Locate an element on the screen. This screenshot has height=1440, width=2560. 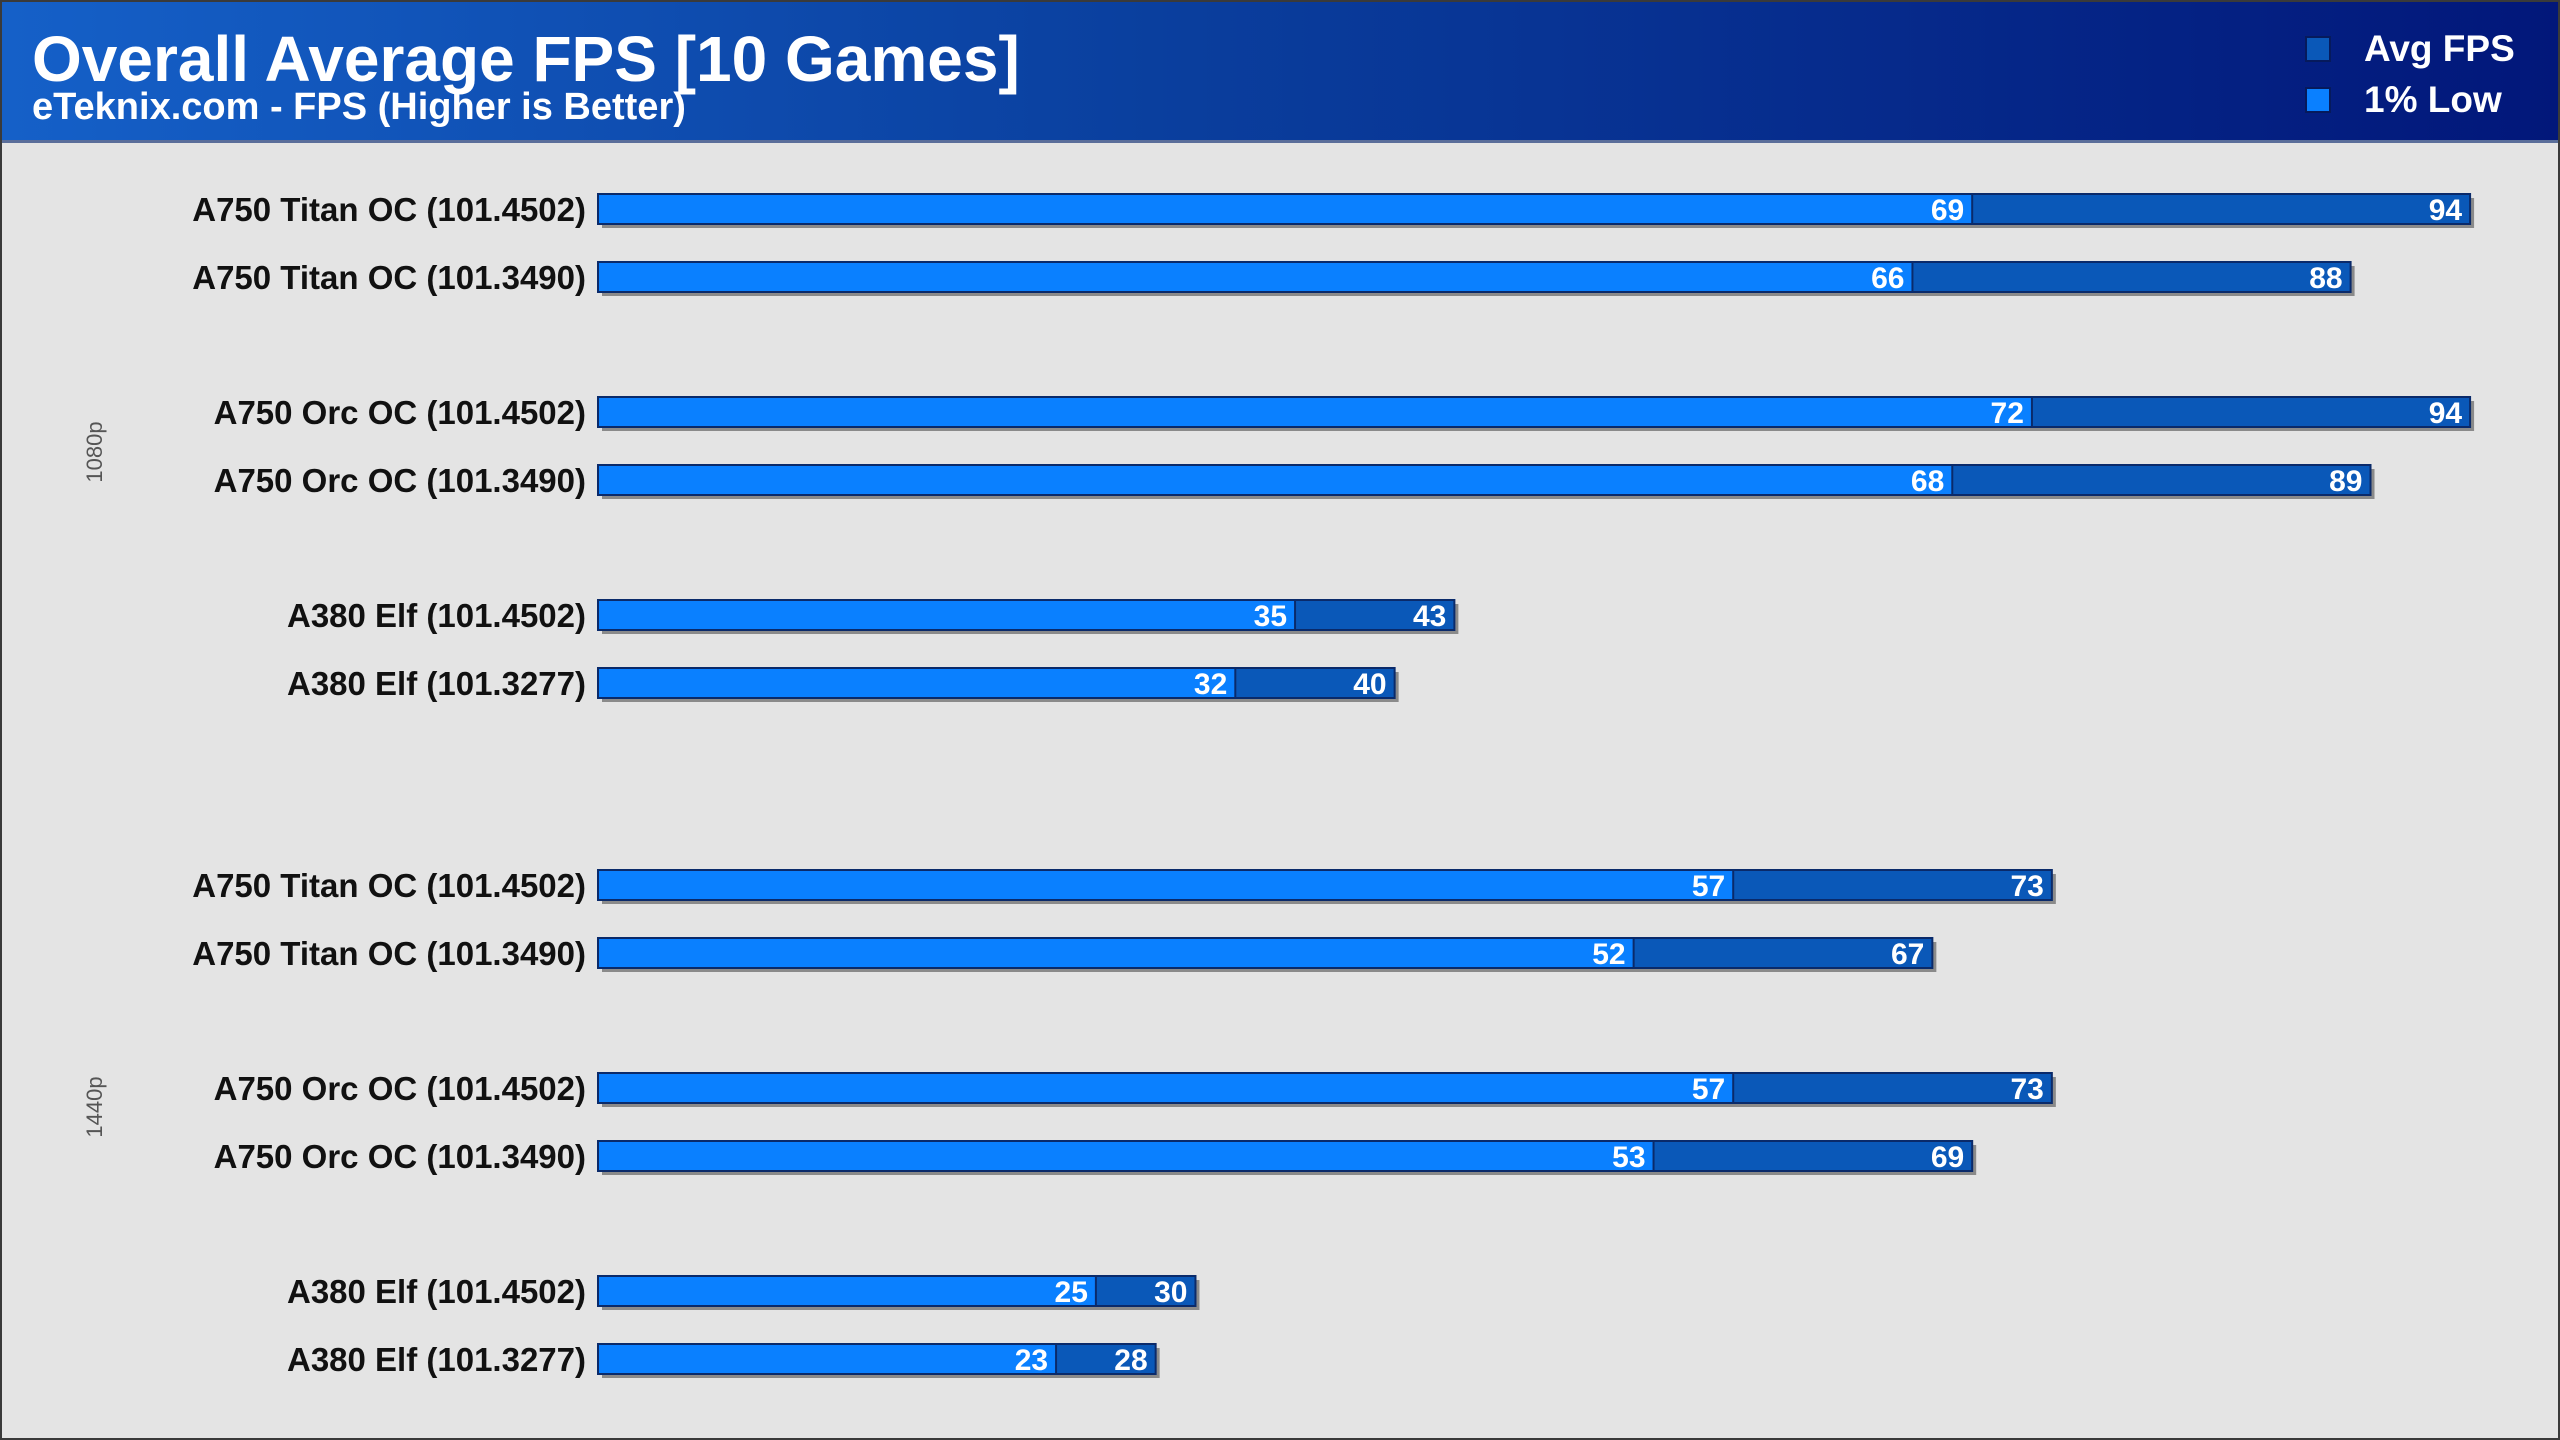
value-label-1pct-low: 68 is located at coordinates (1927, 481).